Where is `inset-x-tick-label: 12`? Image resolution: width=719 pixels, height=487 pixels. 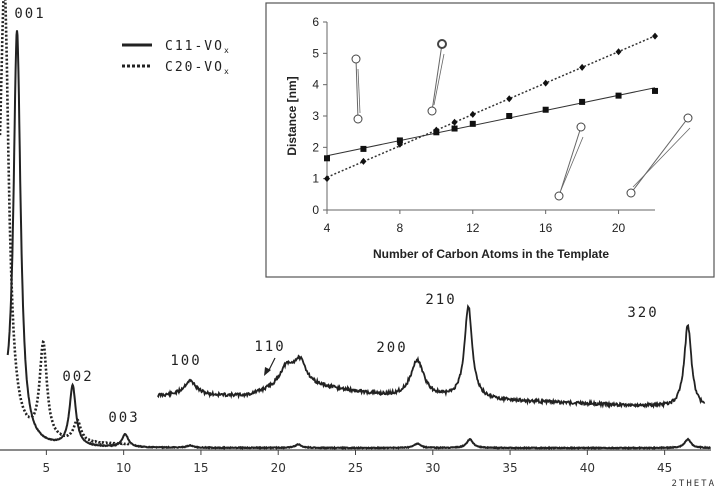
inset-x-tick-label: 12 is located at coordinates (473, 228).